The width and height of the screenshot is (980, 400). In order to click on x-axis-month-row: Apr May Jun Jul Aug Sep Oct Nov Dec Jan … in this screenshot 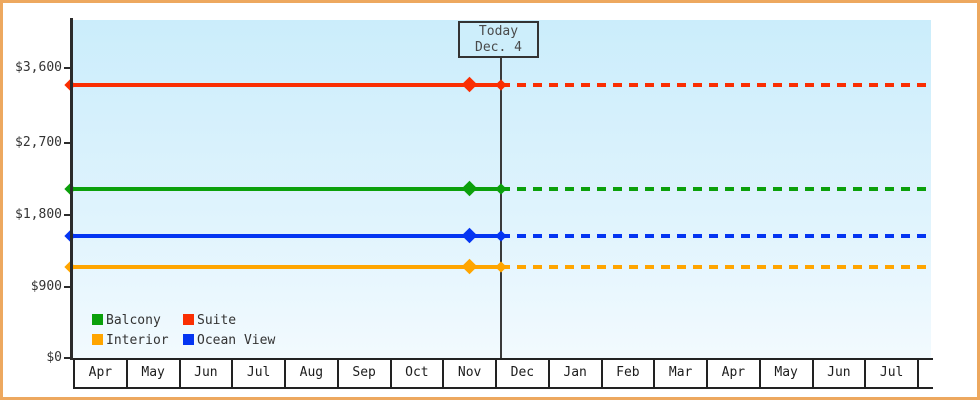, I will do `click(503, 373)`.